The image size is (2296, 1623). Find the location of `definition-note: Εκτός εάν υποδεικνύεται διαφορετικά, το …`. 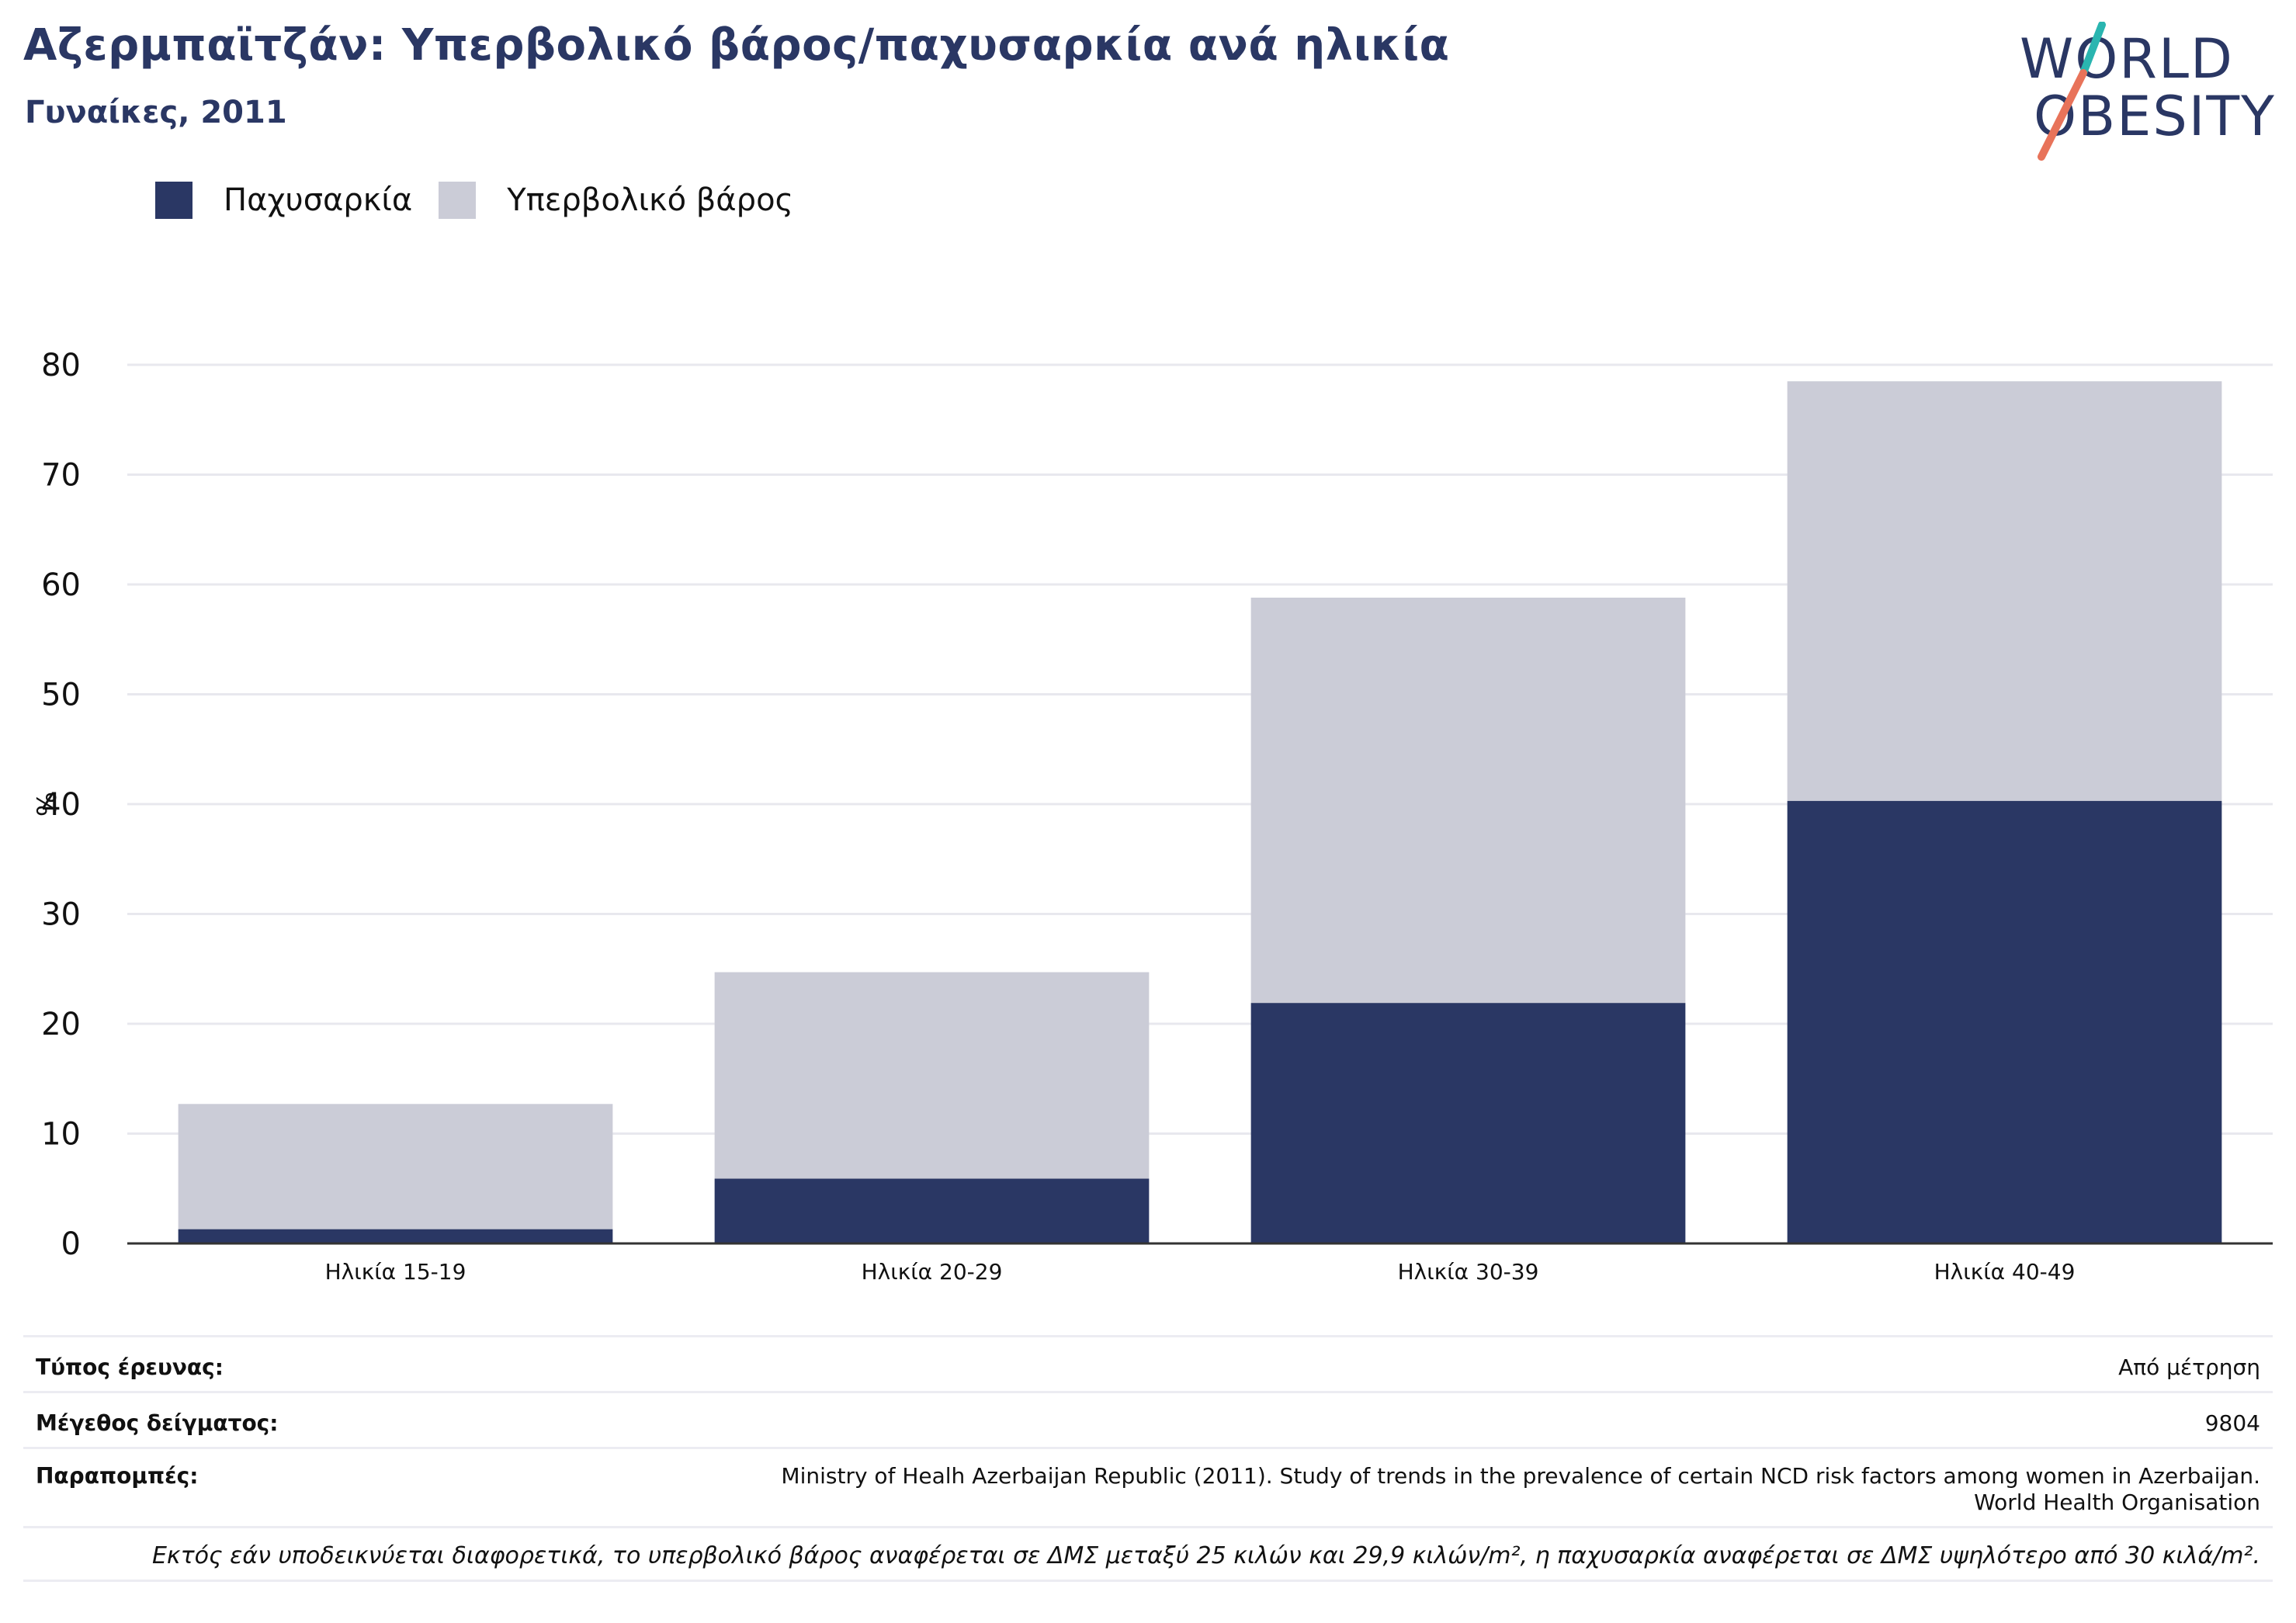

definition-note: Εκτός εάν υποδεικνύεται διαφορετικά, το … is located at coordinates (1148, 1554).